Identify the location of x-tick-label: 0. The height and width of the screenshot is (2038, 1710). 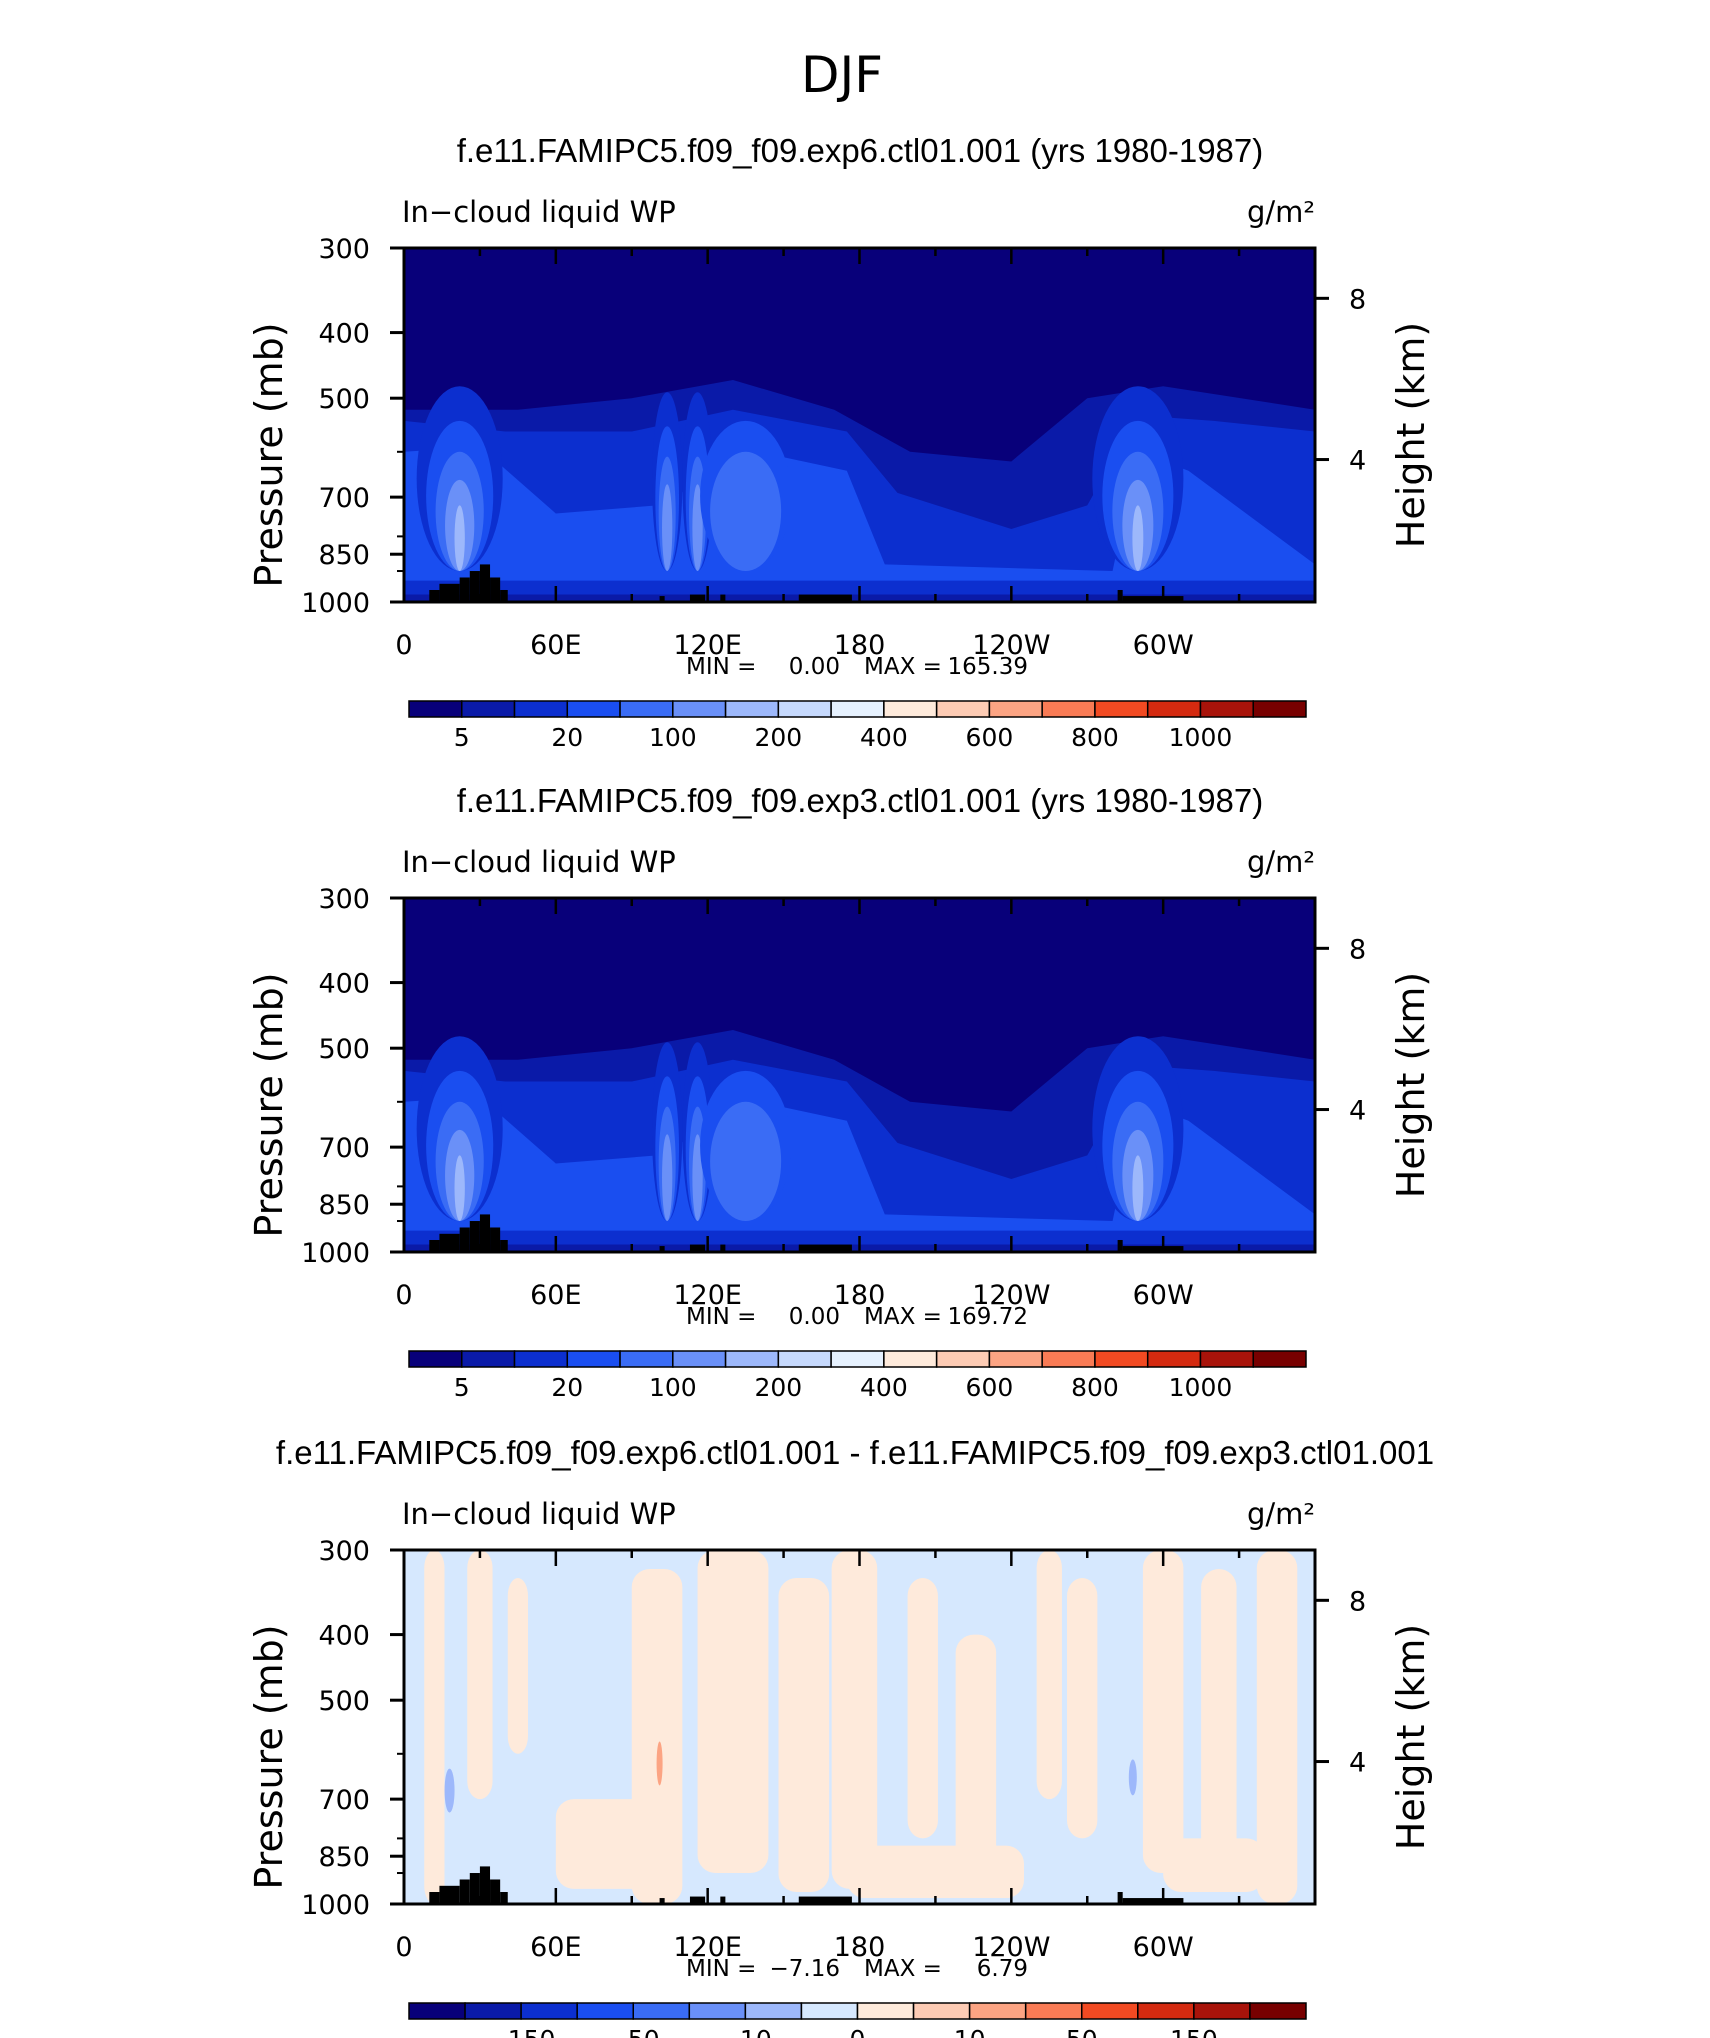
(403, 1947).